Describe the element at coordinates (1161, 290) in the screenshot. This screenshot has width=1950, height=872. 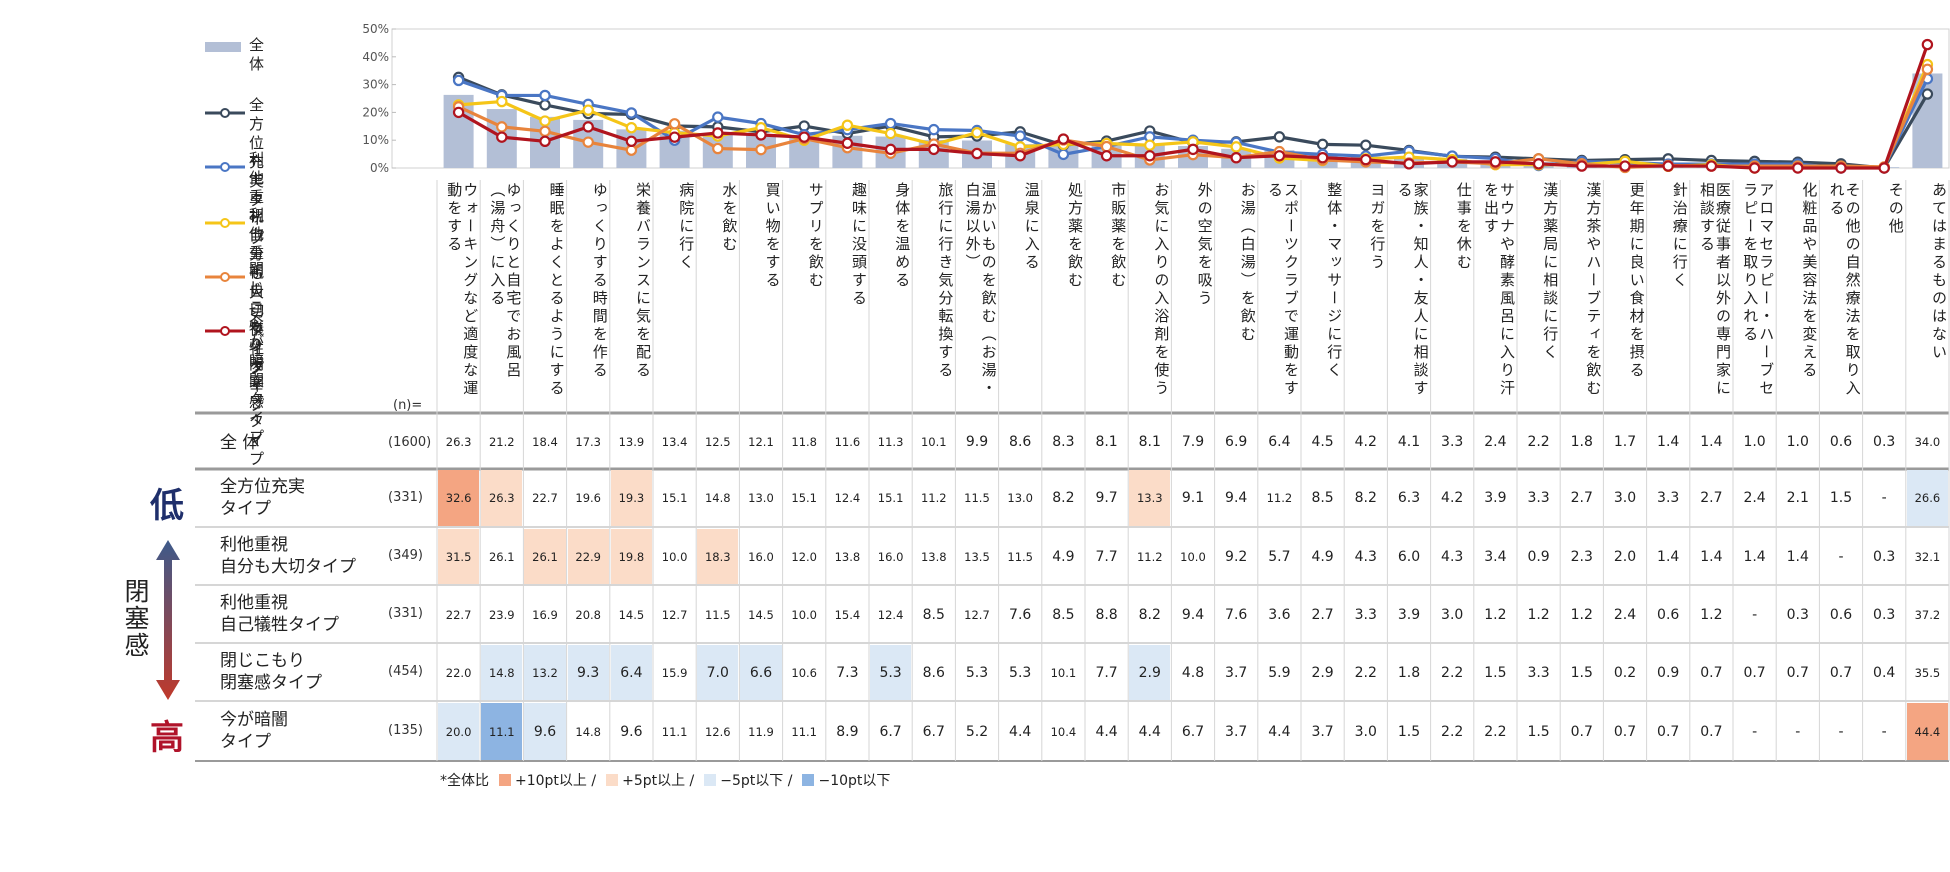
I see `column-label: お気に入りの入浴剤を使う` at that location.